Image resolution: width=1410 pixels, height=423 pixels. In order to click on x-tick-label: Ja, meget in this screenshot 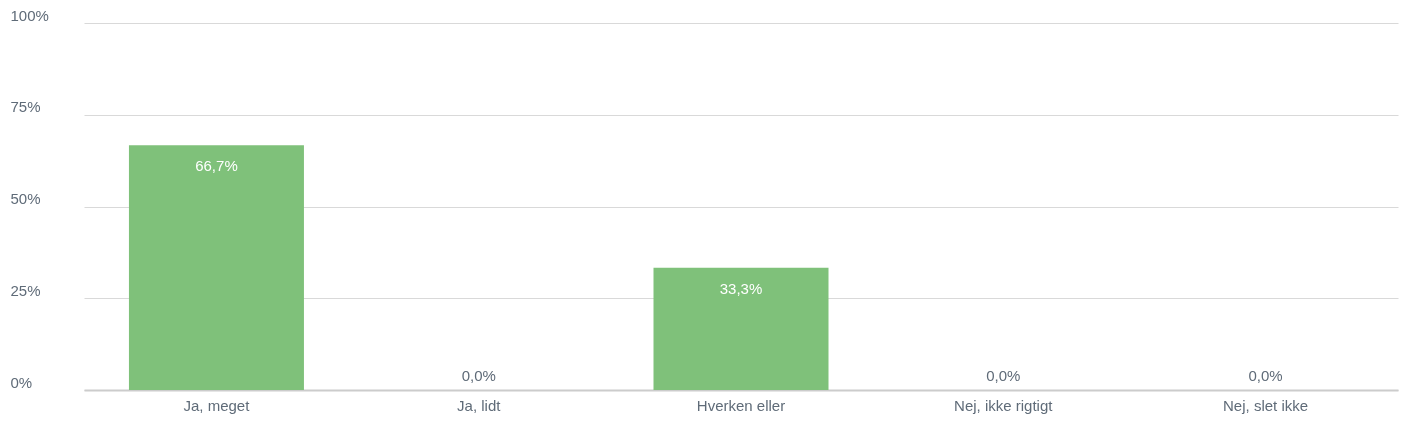, I will do `click(217, 405)`.